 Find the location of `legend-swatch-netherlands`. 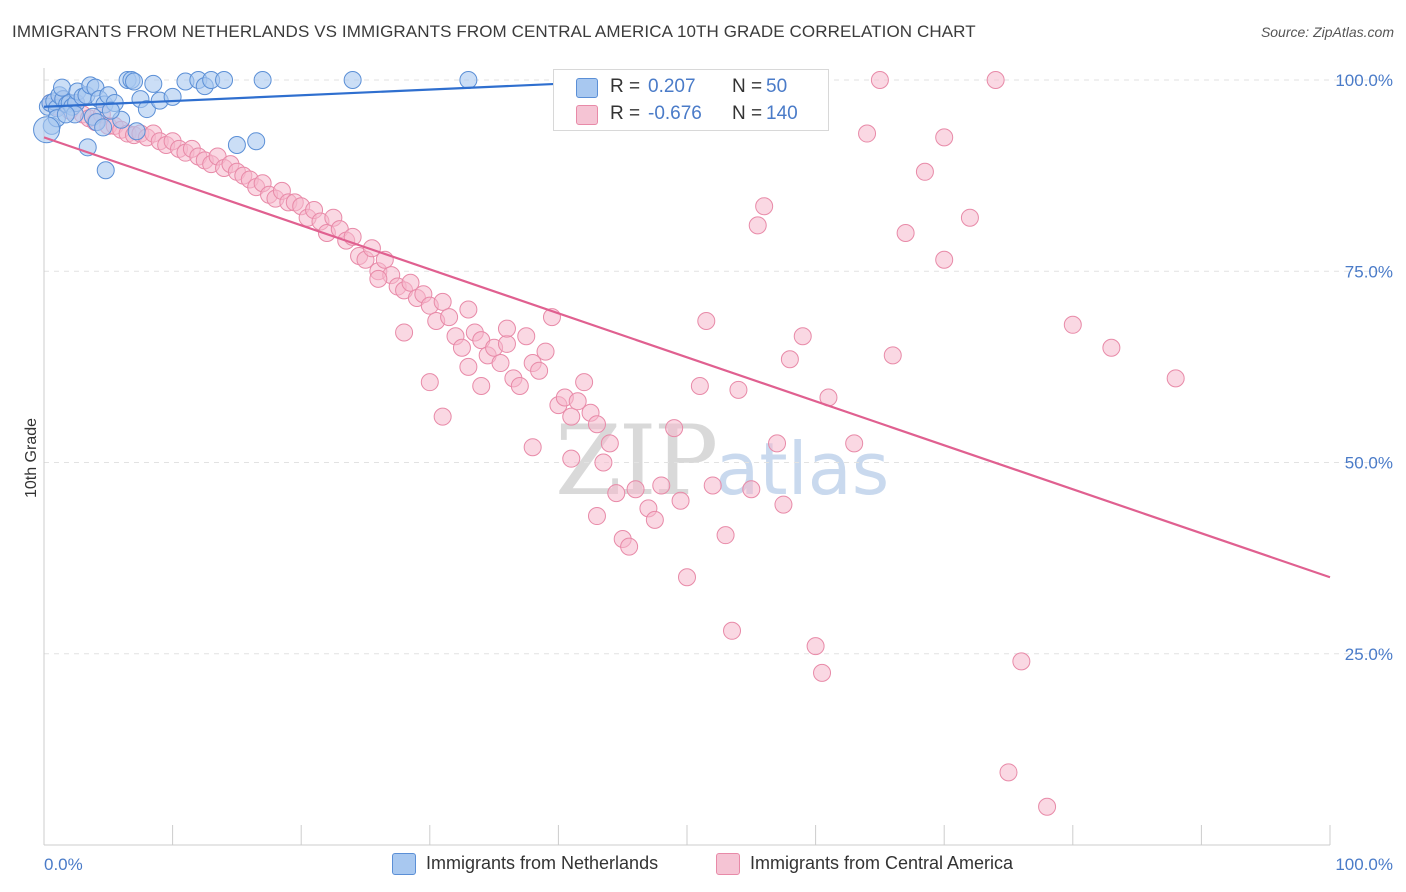

legend-swatch-netherlands is located at coordinates (587, 88).